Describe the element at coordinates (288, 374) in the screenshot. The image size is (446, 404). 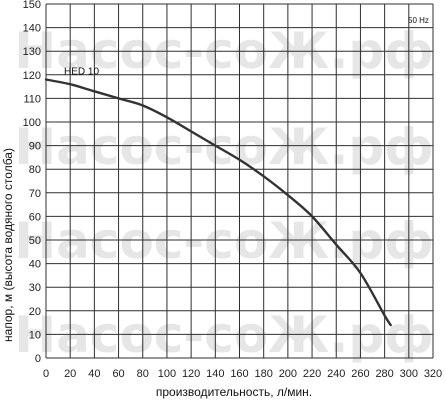
I see `x-tick-label: 200` at that location.